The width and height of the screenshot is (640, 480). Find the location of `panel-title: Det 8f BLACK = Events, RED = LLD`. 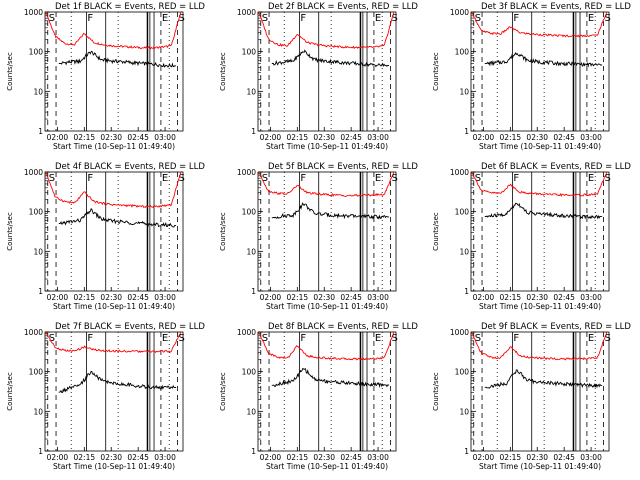

panel-title: Det 8f BLACK = Events, RED = LLD is located at coordinates (343, 327).